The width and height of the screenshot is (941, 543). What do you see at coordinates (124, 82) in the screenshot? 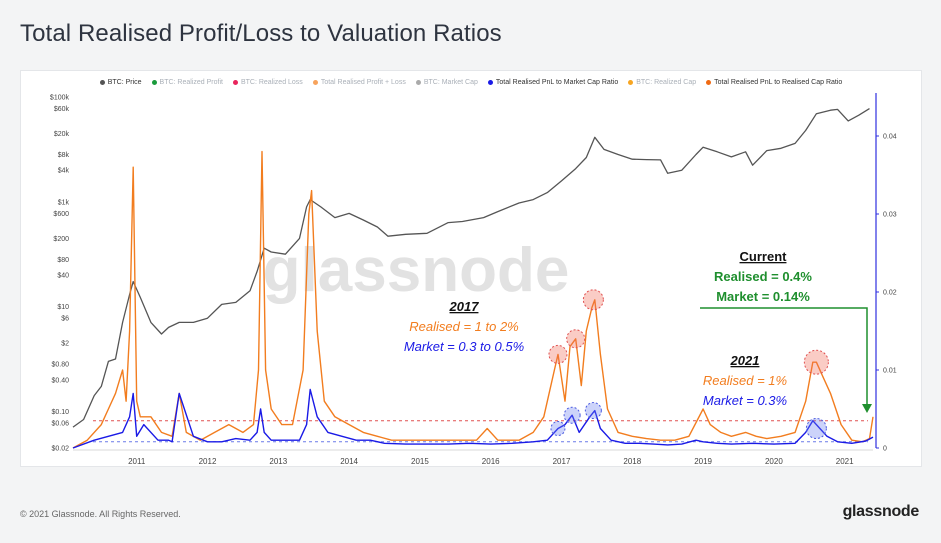
I see `legend-label: BTC: Price` at bounding box center [124, 82].